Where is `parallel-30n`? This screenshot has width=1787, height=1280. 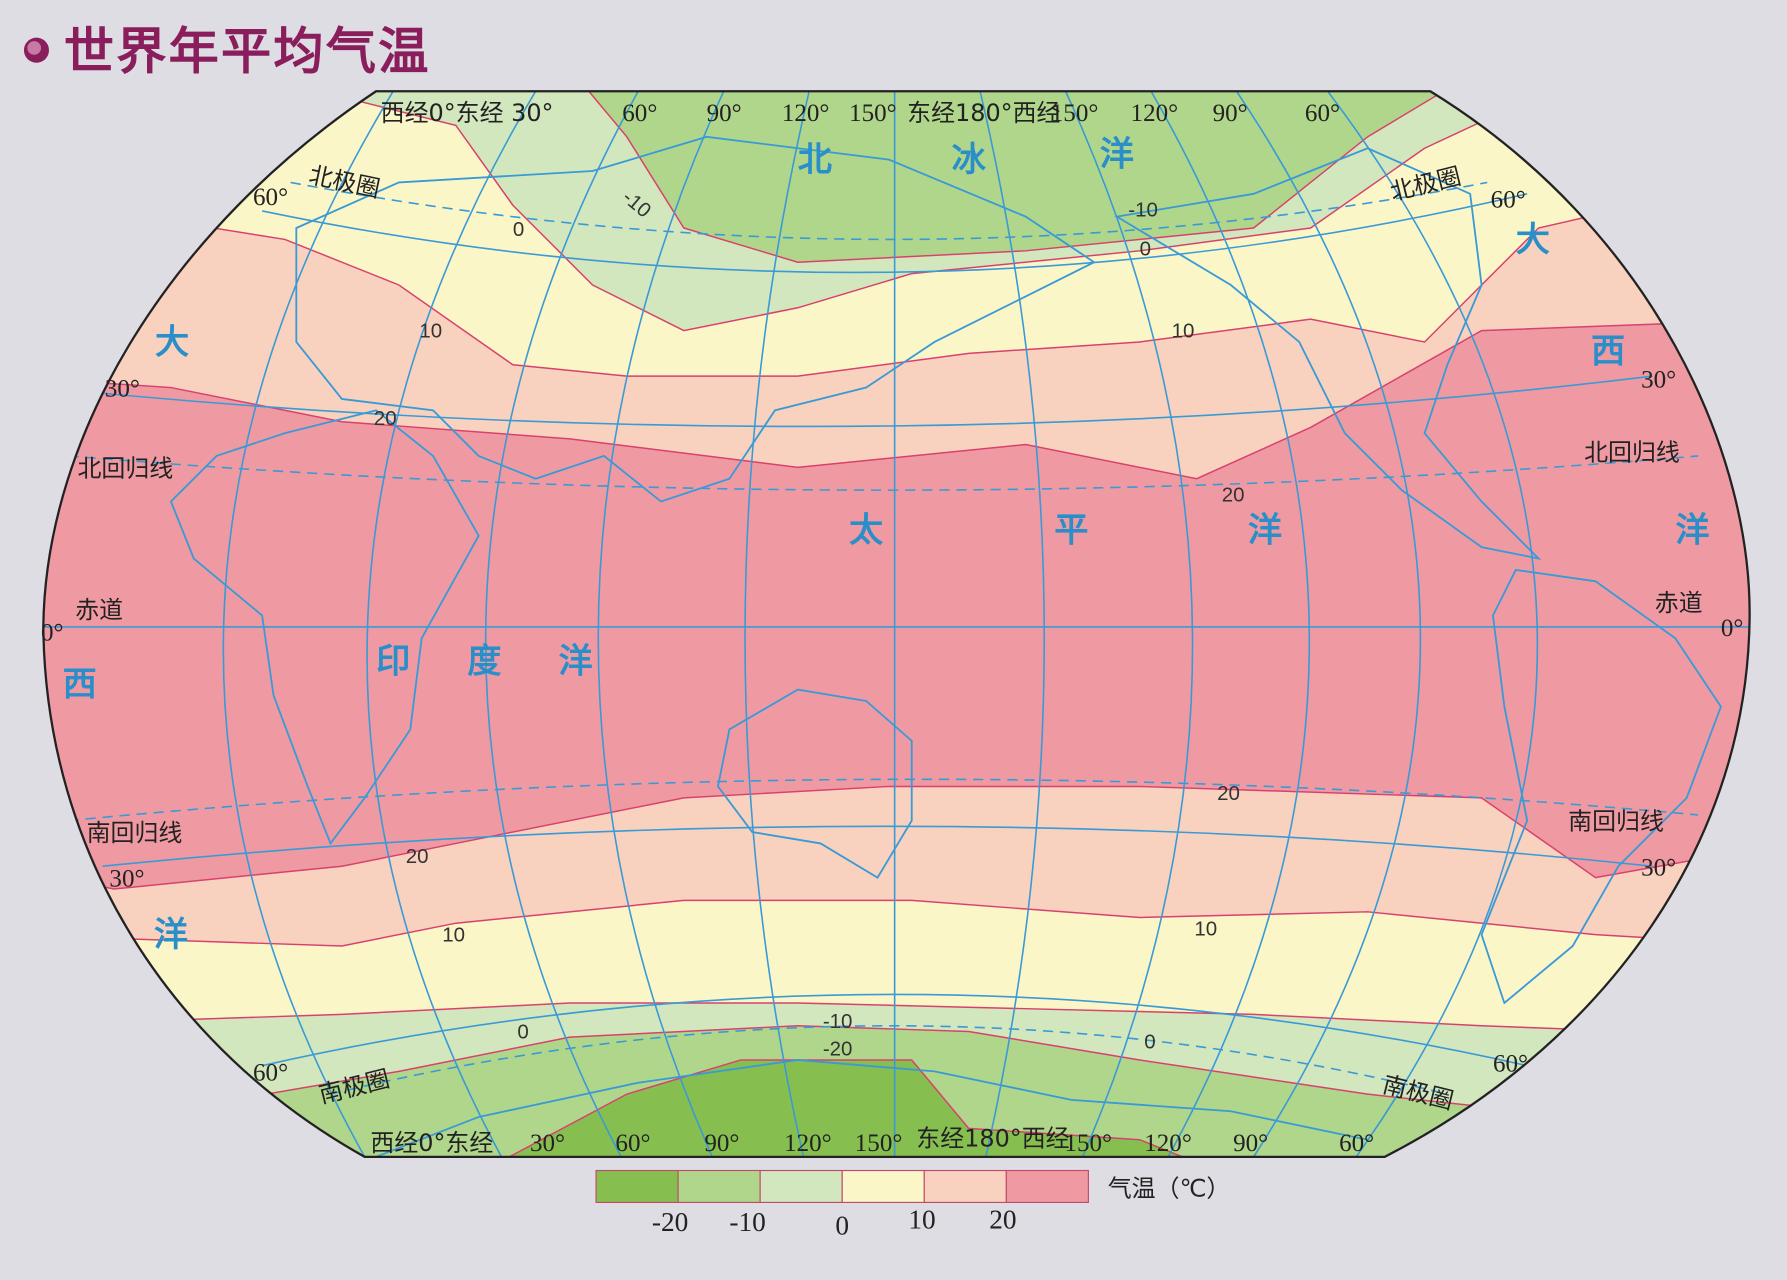
parallel-30n is located at coordinates (877, 401).